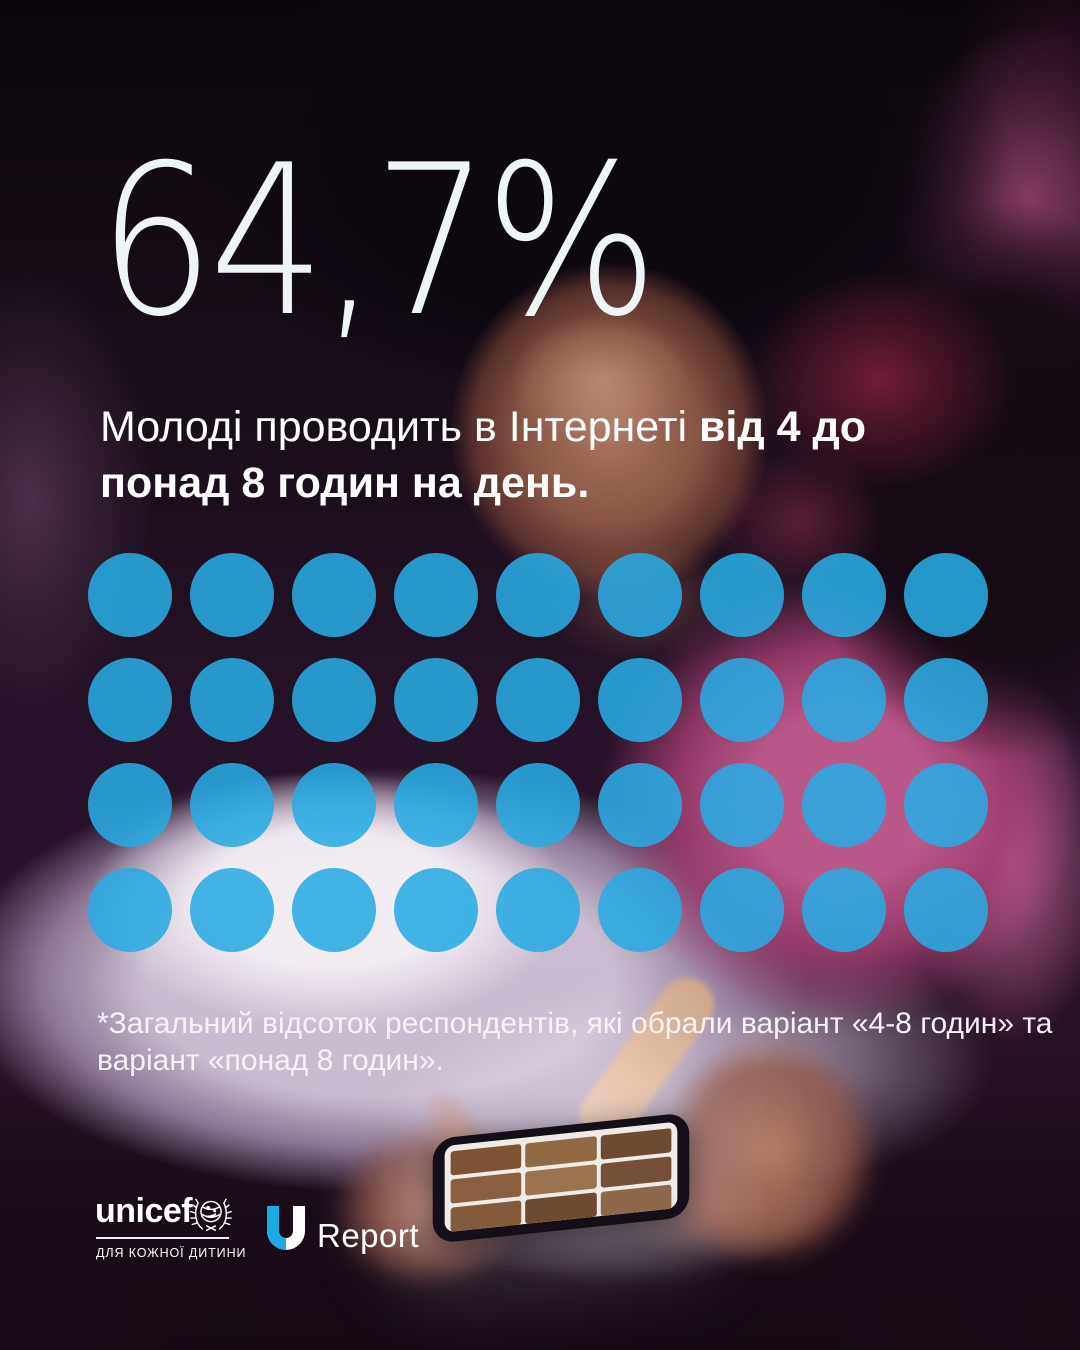 The width and height of the screenshot is (1080, 1350). Describe the element at coordinates (345, 483) in the screenshot. I see `subtitle-bold-part2: понад 8 годин на день.` at that location.